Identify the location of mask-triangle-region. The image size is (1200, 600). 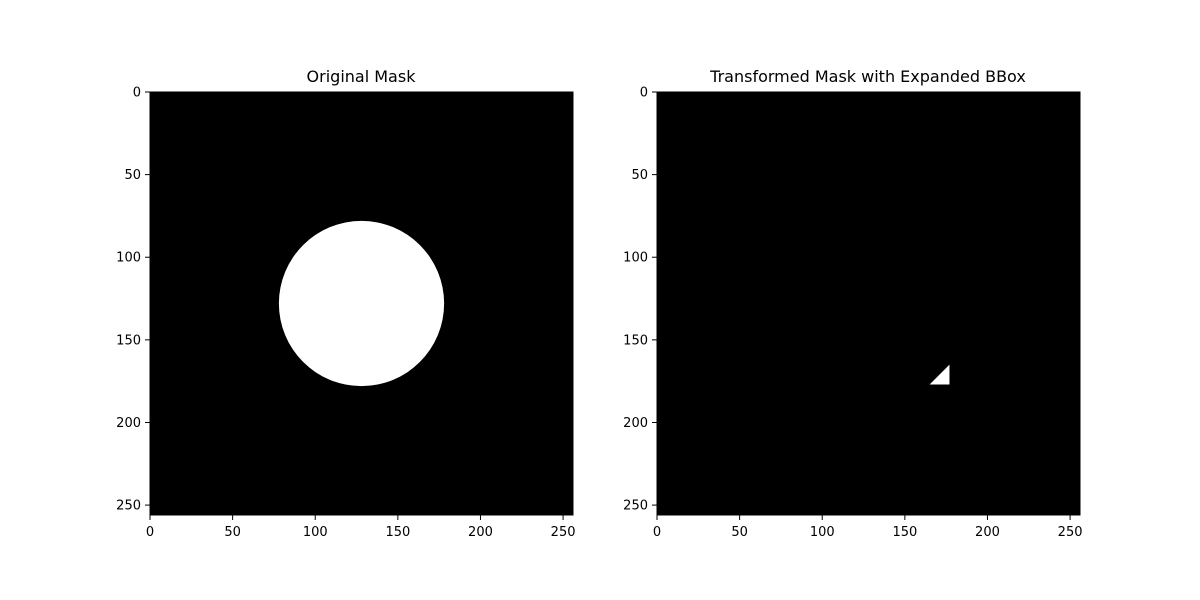
(939, 374).